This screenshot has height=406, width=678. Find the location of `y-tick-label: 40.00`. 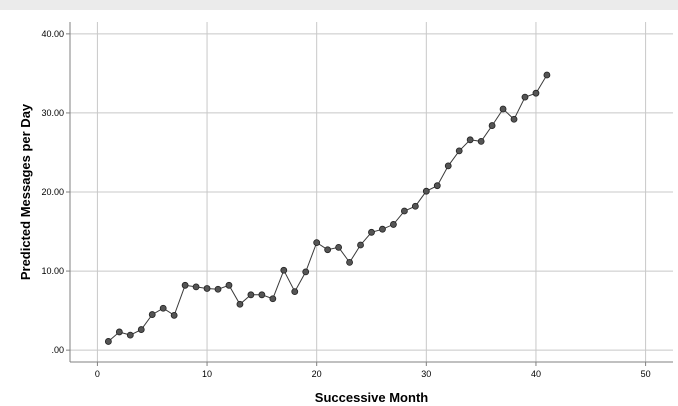

y-tick-label: 40.00 is located at coordinates (52, 34).